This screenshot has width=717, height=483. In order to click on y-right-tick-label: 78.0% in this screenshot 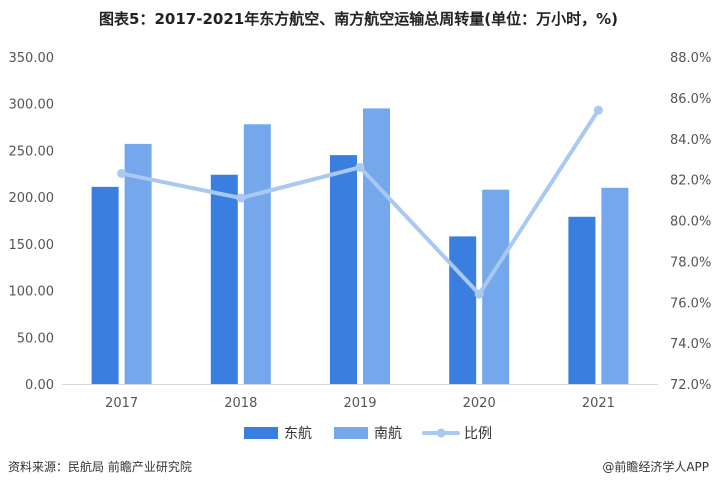, I will do `click(690, 262)`.